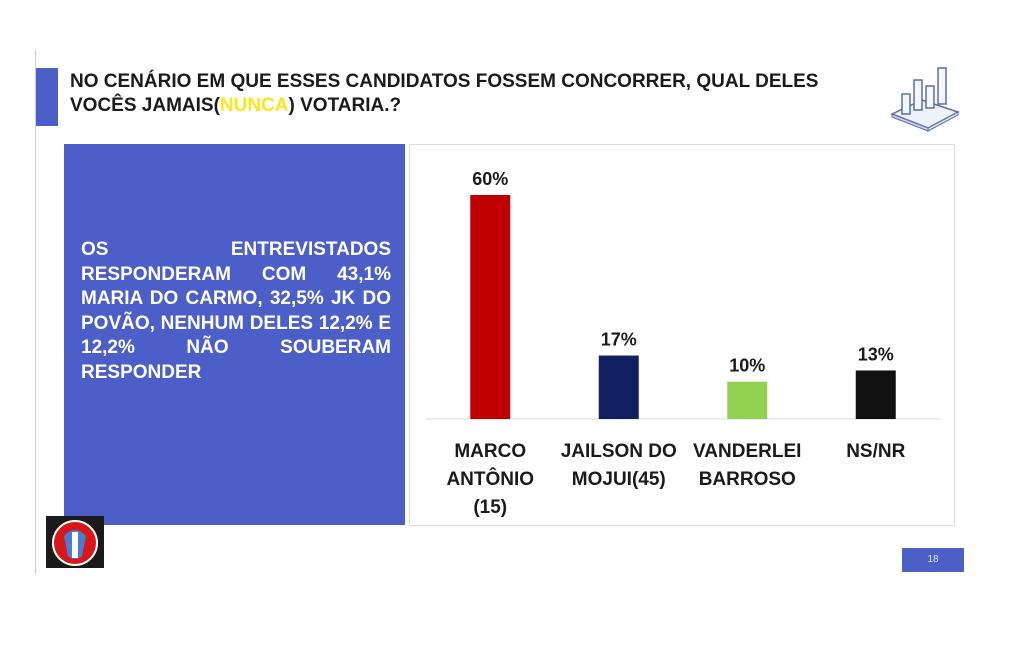 Image resolution: width=1024 pixels, height=652 pixels. Describe the element at coordinates (876, 354) in the screenshot. I see `bar-value-label-3: 13%` at that location.